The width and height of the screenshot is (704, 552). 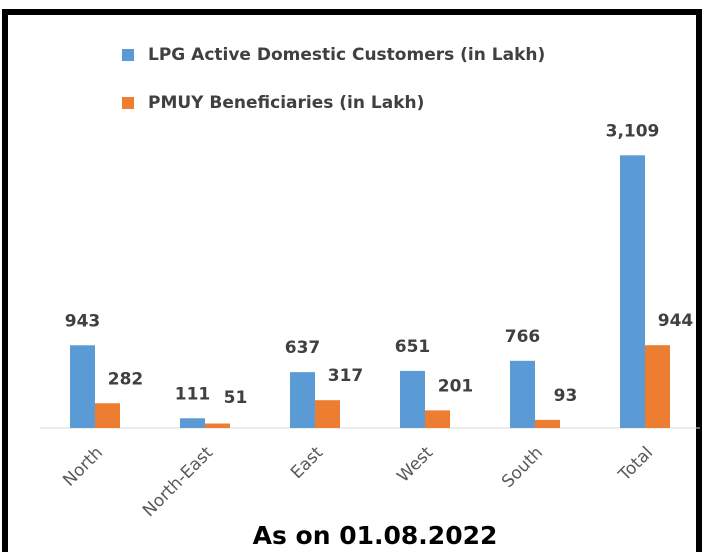 What do you see at coordinates (346, 376) in the screenshot?
I see `value-label: 317` at bounding box center [346, 376].